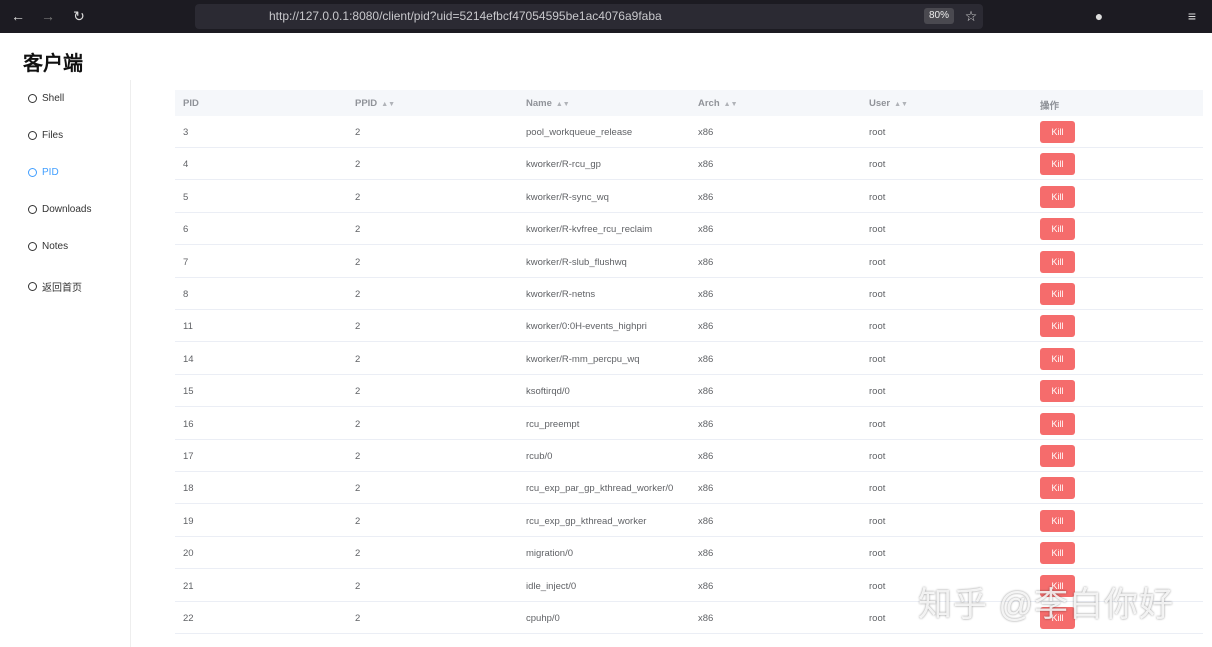 The image size is (1212, 647). I want to click on nav-item: PID, so click(43, 172).